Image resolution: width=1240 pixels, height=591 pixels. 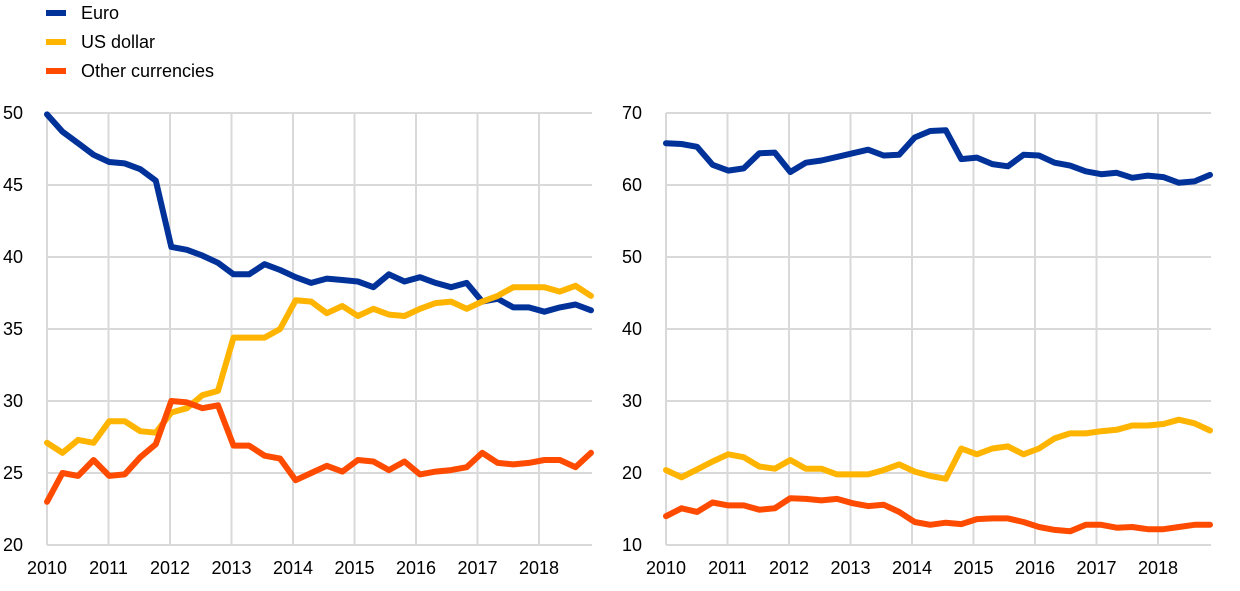 What do you see at coordinates (632, 401) in the screenshot?
I see `right-y-tick-label: 30` at bounding box center [632, 401].